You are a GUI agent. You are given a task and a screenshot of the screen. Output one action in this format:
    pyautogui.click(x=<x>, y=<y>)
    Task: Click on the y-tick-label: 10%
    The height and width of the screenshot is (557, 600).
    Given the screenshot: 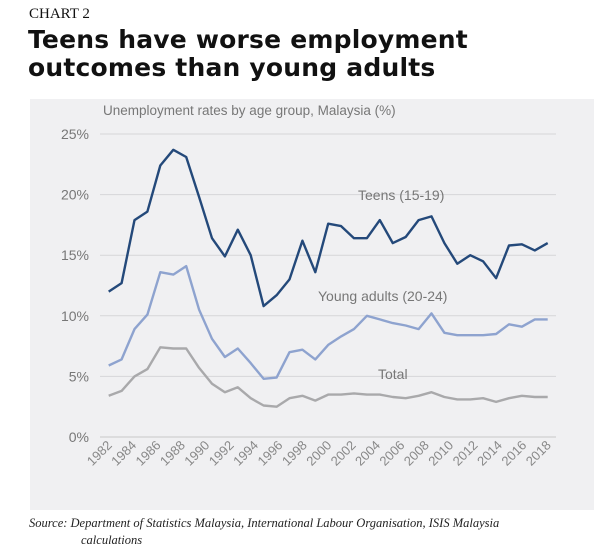 What is the action you would take?
    pyautogui.click(x=75, y=316)
    